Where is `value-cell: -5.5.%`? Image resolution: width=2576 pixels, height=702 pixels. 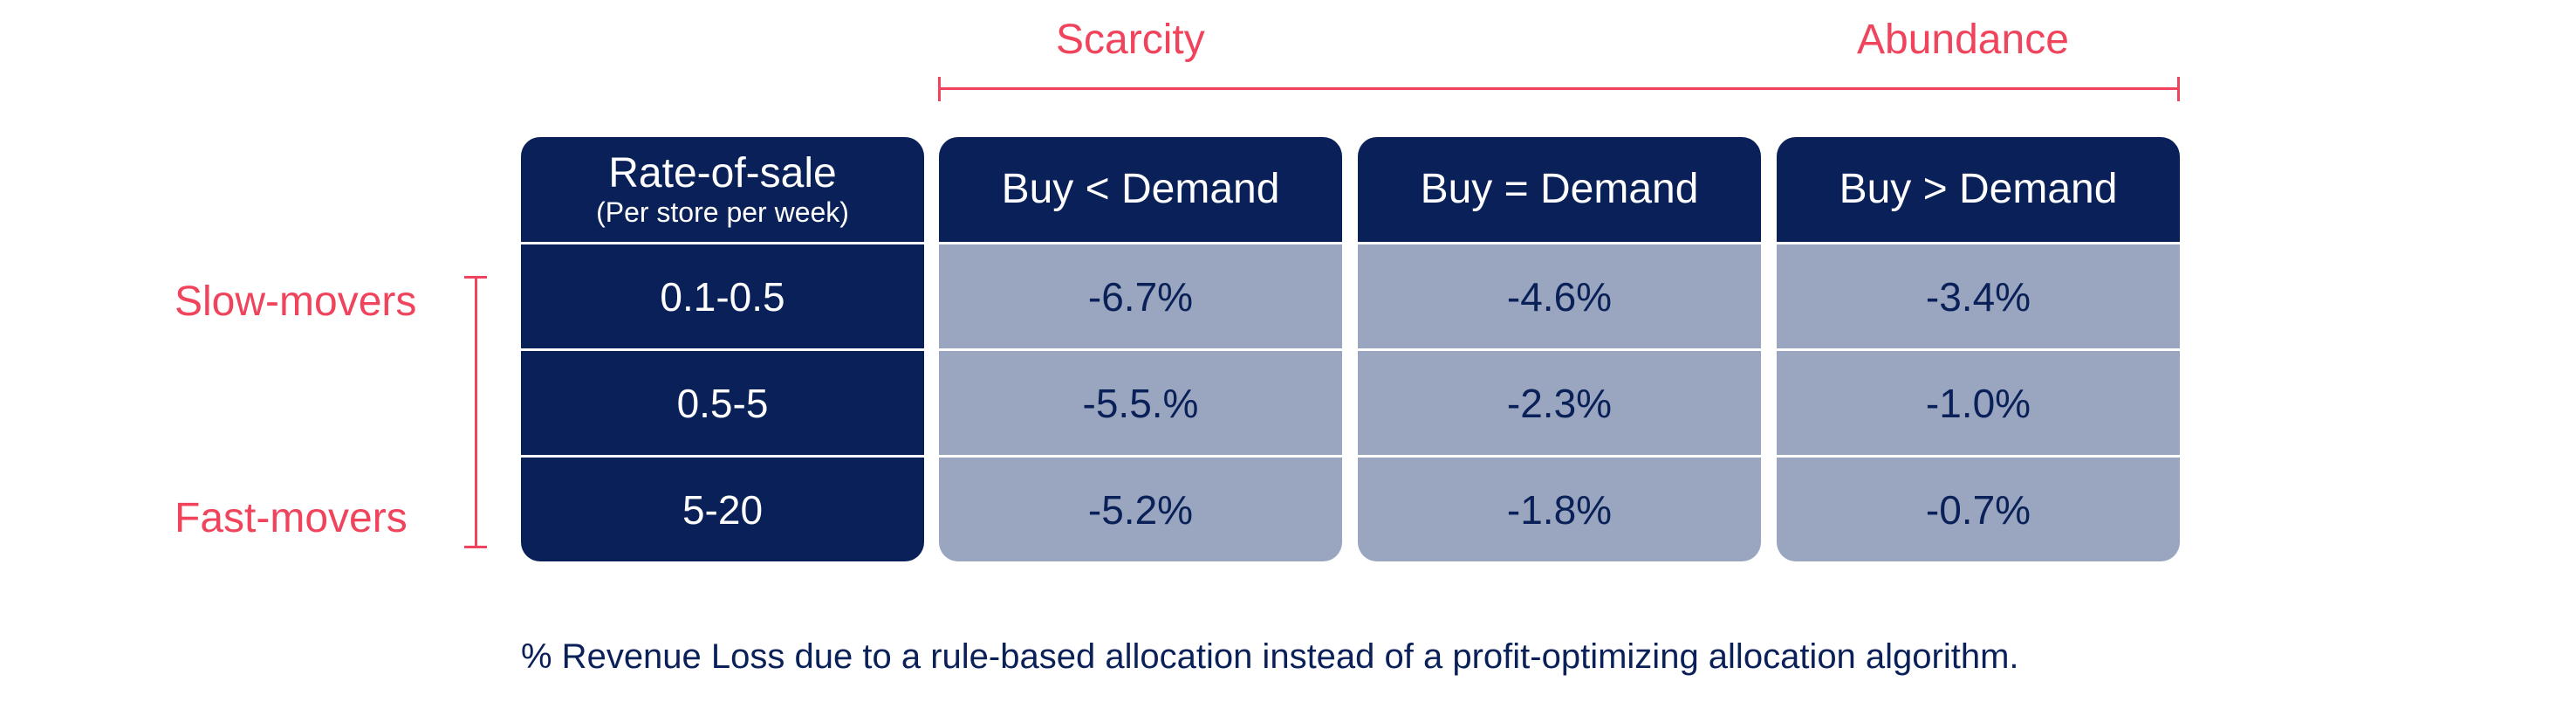 value-cell: -5.5.% is located at coordinates (1140, 404).